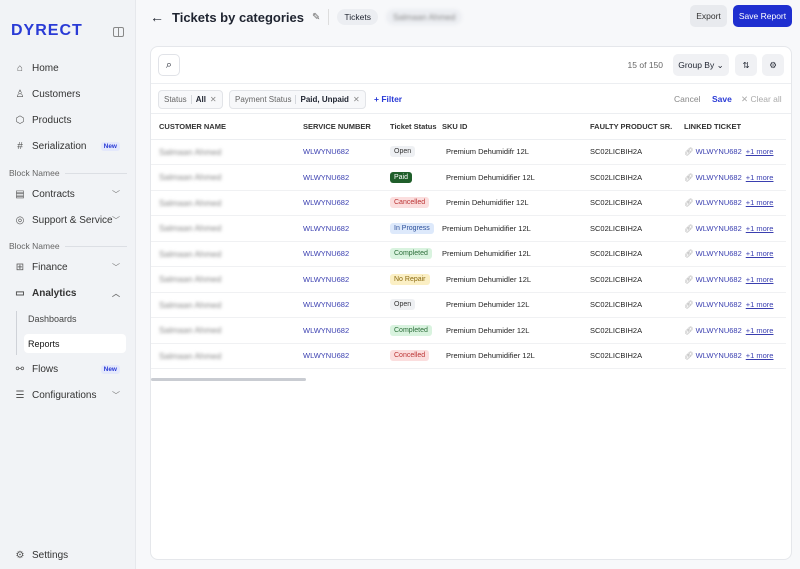 The image size is (800, 569). What do you see at coordinates (68, 68) in the screenshot?
I see `sidebar-item-home: ⌂ Home` at bounding box center [68, 68].